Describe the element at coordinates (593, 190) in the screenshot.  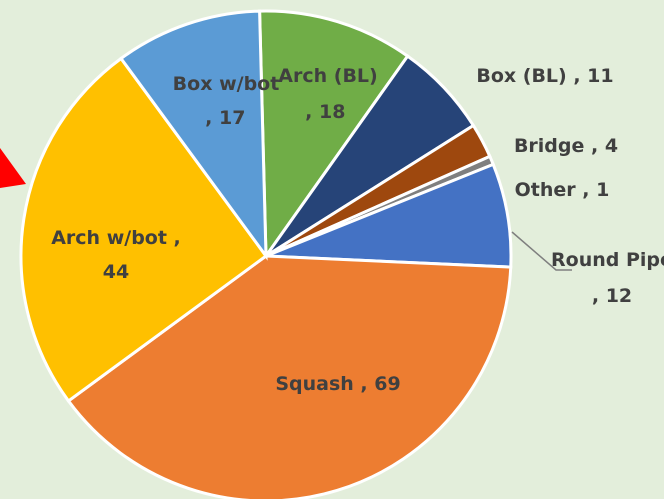
I see `value-label: , 1` at that location.